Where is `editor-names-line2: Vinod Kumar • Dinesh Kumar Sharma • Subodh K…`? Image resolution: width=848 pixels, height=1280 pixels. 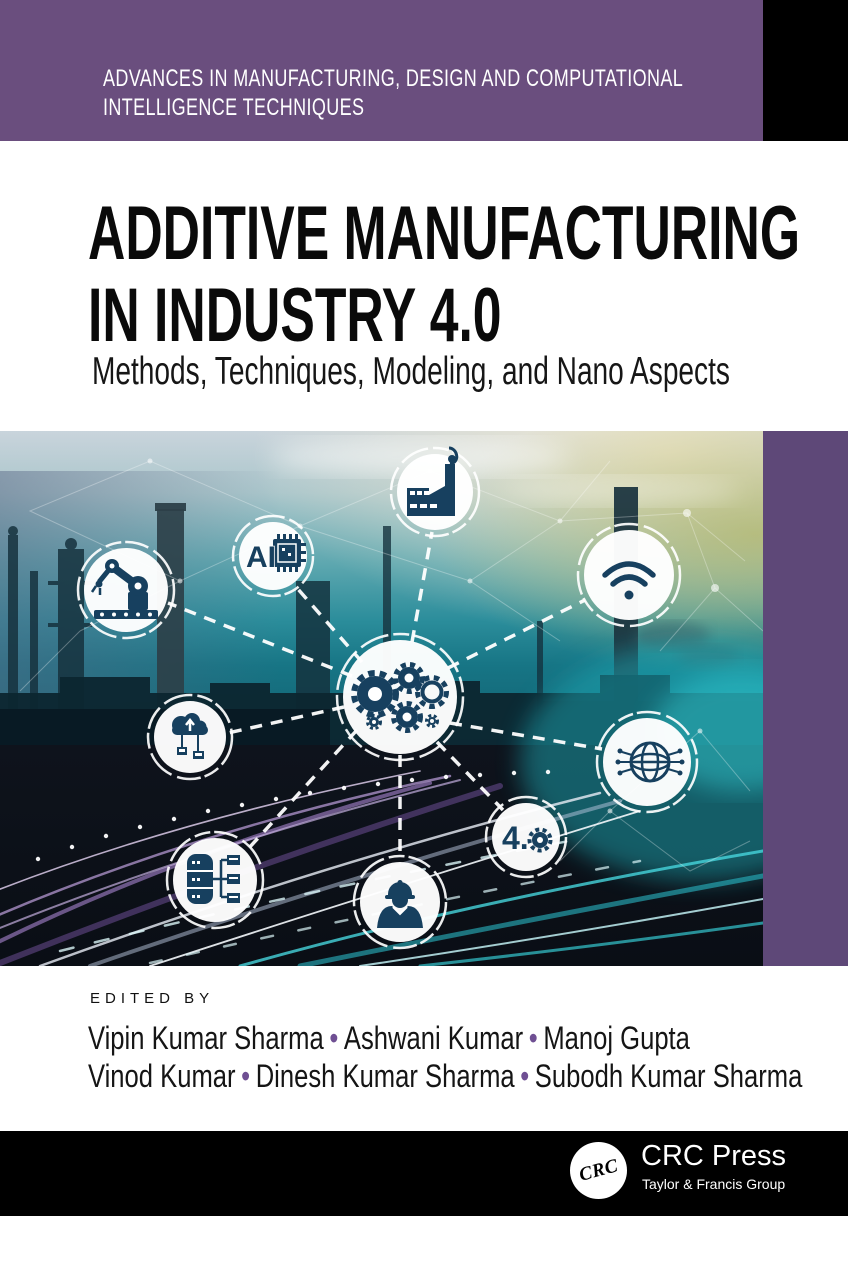
editor-names-line2: Vinod Kumar • Dinesh Kumar Sharma • Subodh K… is located at coordinates (445, 1076).